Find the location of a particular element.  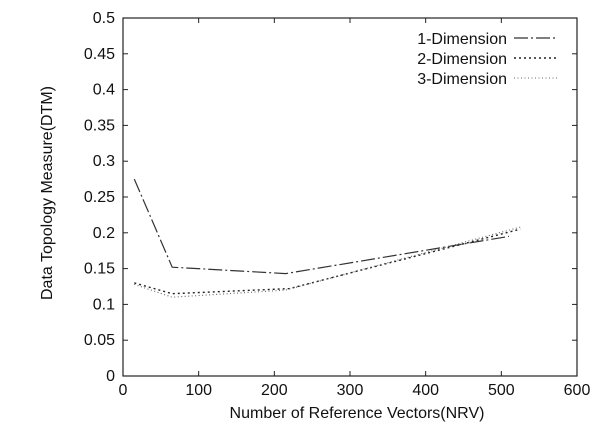

x-tick-label: 500 is located at coordinates (501, 390).